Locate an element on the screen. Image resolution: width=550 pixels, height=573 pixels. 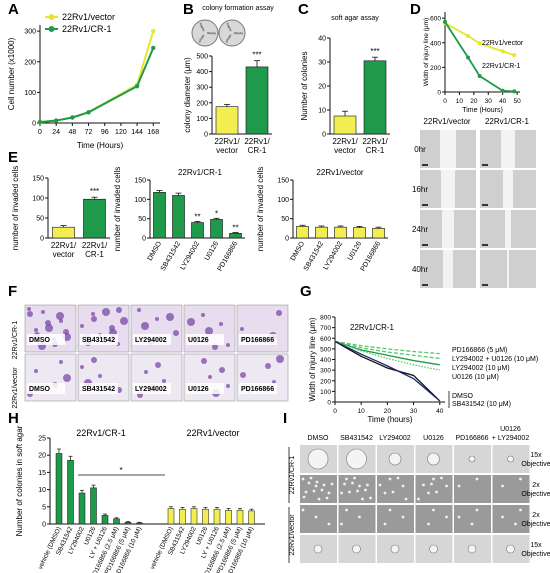
chart-title: colony formation assay is located at coordinates (238, 8).